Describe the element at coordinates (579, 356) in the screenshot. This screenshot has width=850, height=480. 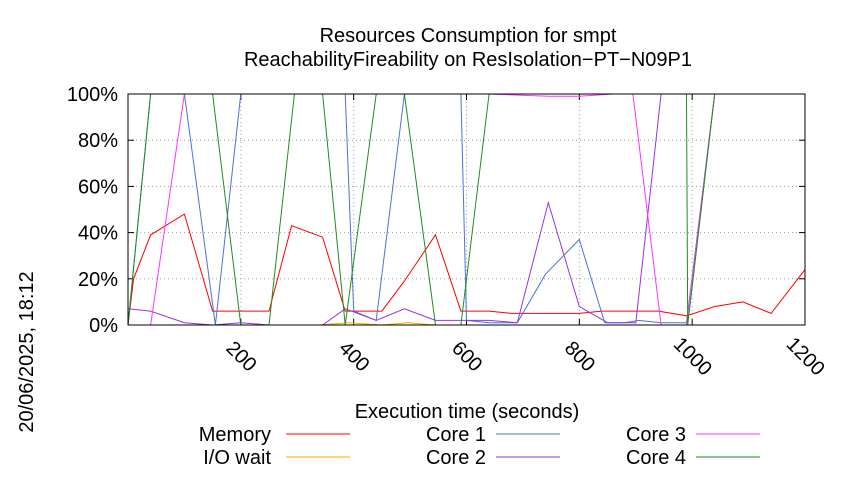
I see `x-tick-label: 800` at that location.